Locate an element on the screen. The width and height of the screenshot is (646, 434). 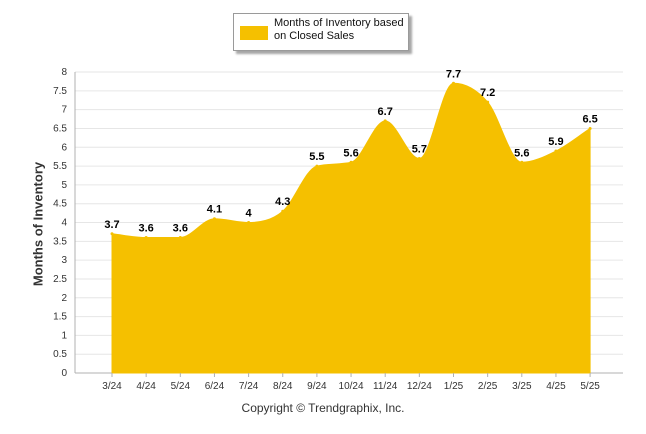
x-tick-label: 7/24 is located at coordinates (249, 386).